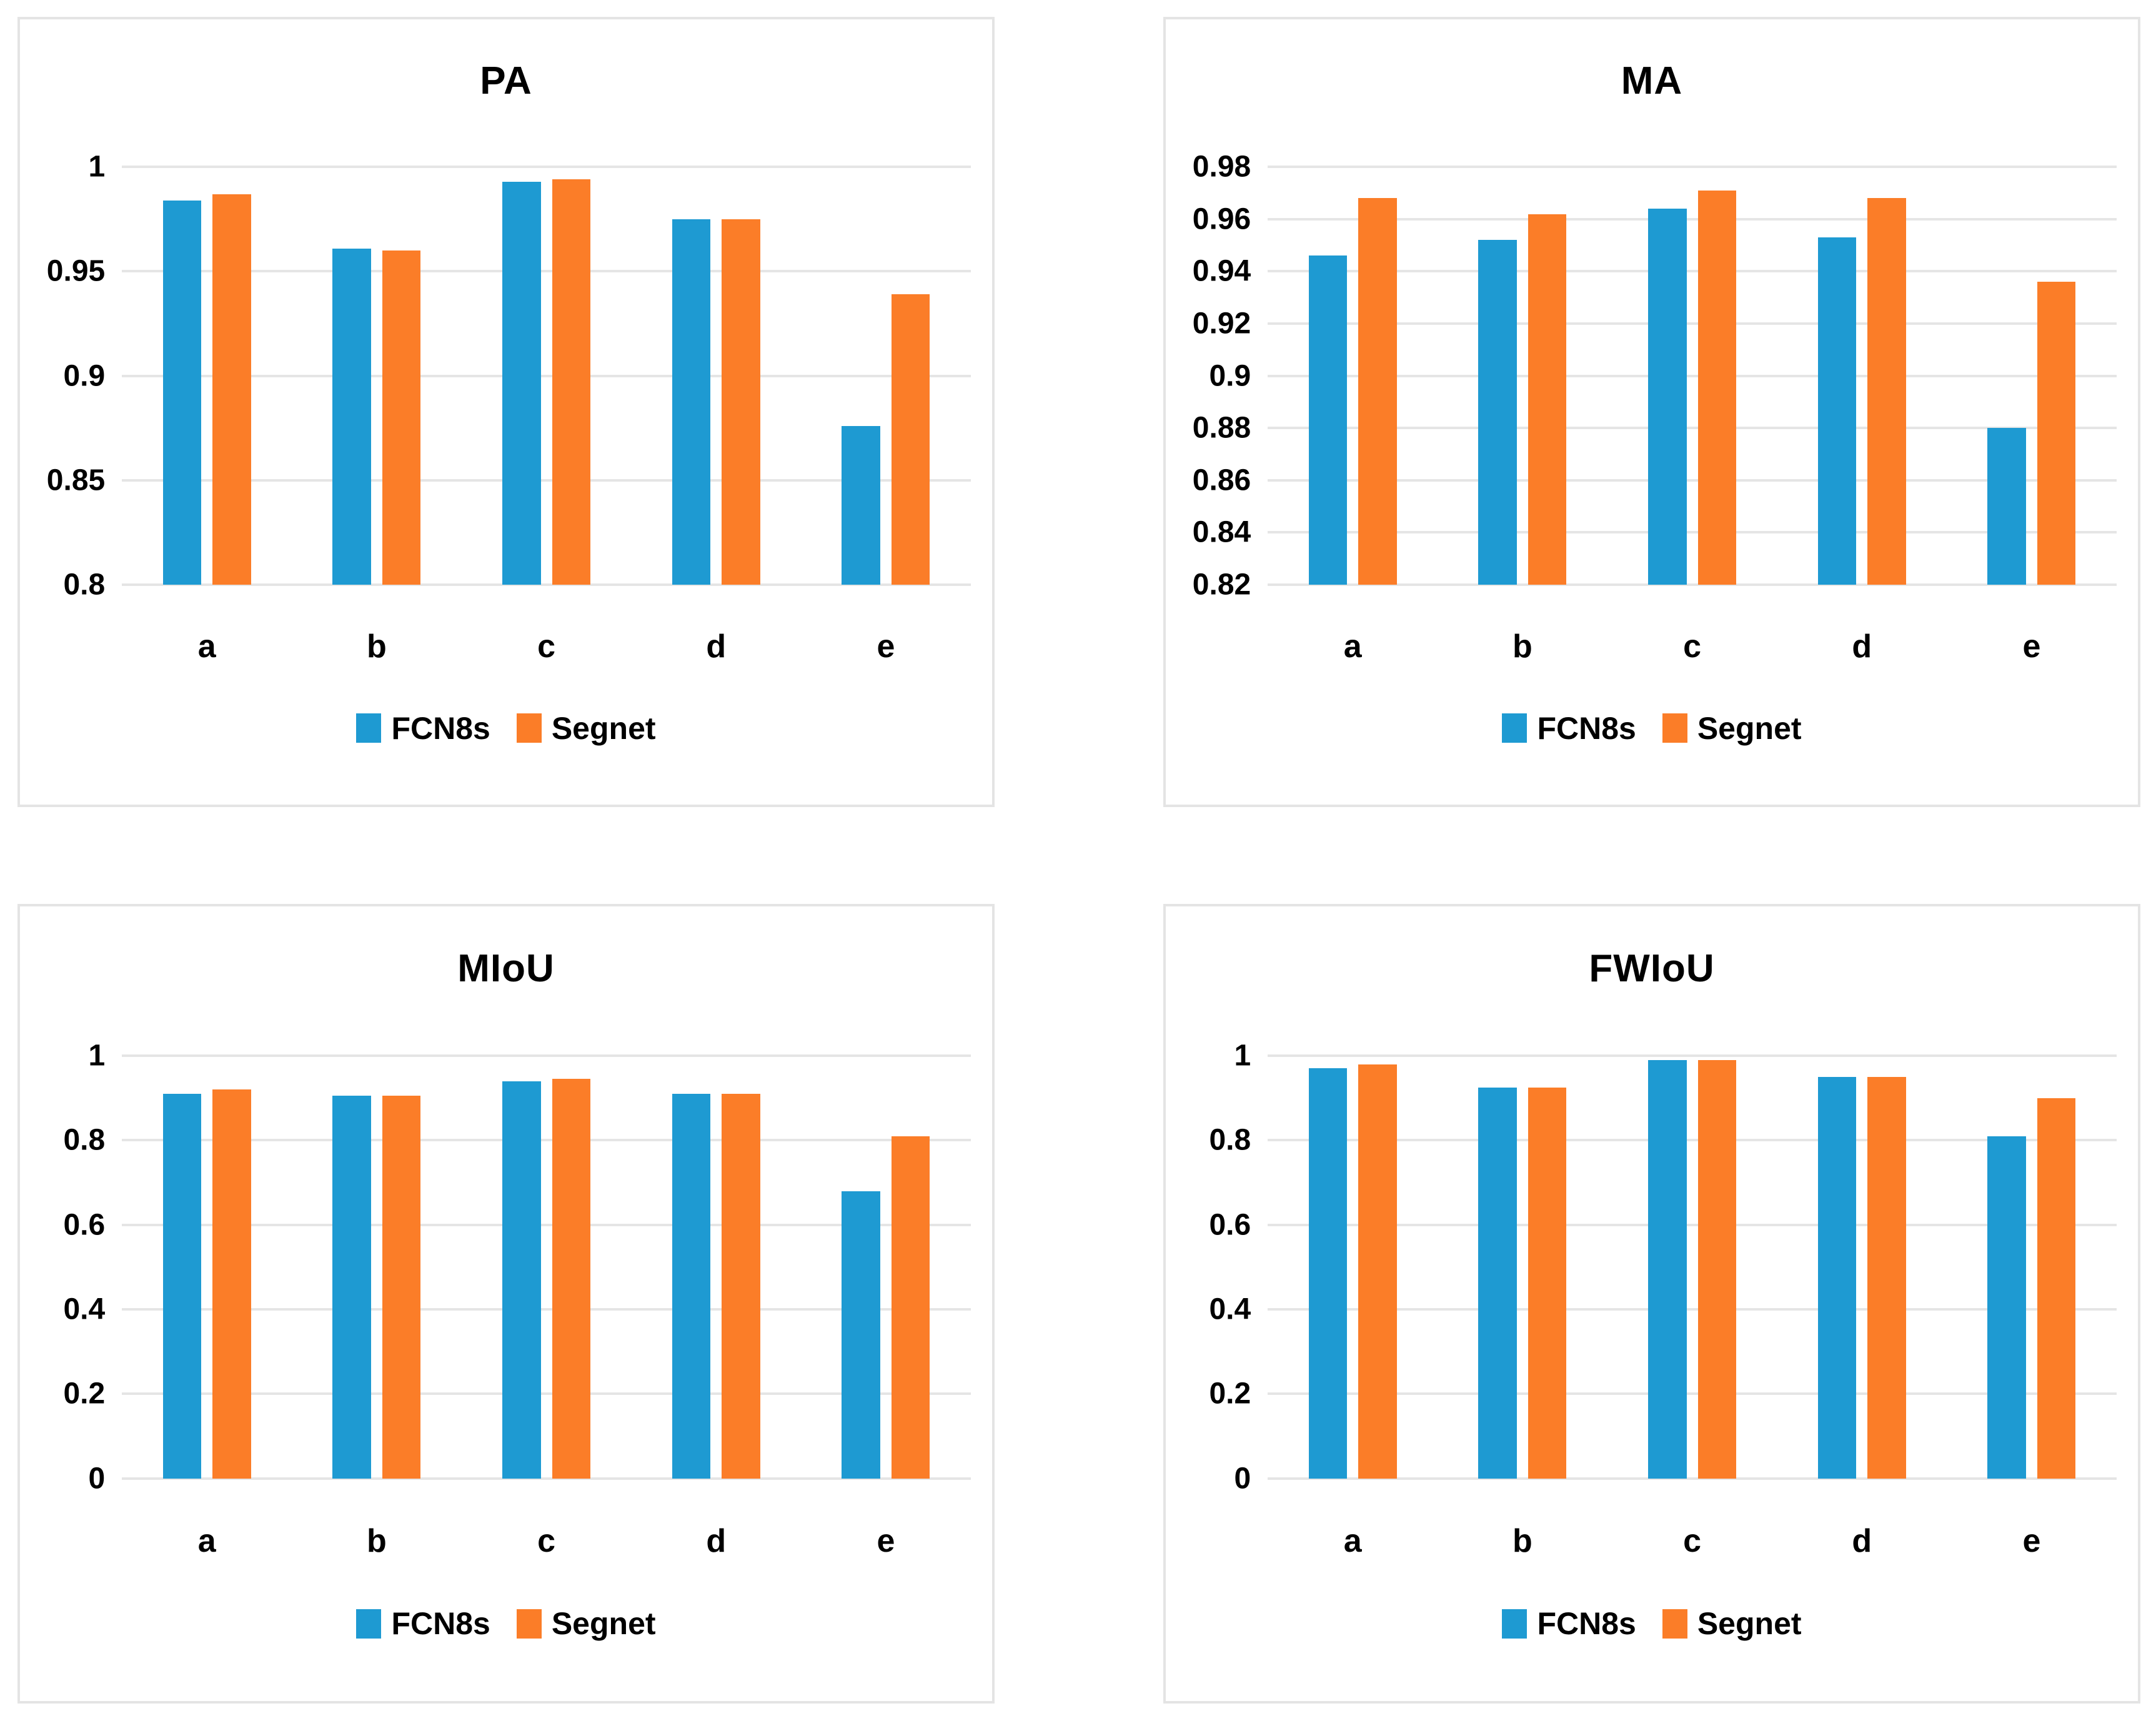 The width and height of the screenshot is (2156, 1711). Describe the element at coordinates (1221, 323) in the screenshot. I see `y-axis-tick-label: 0.92` at that location.